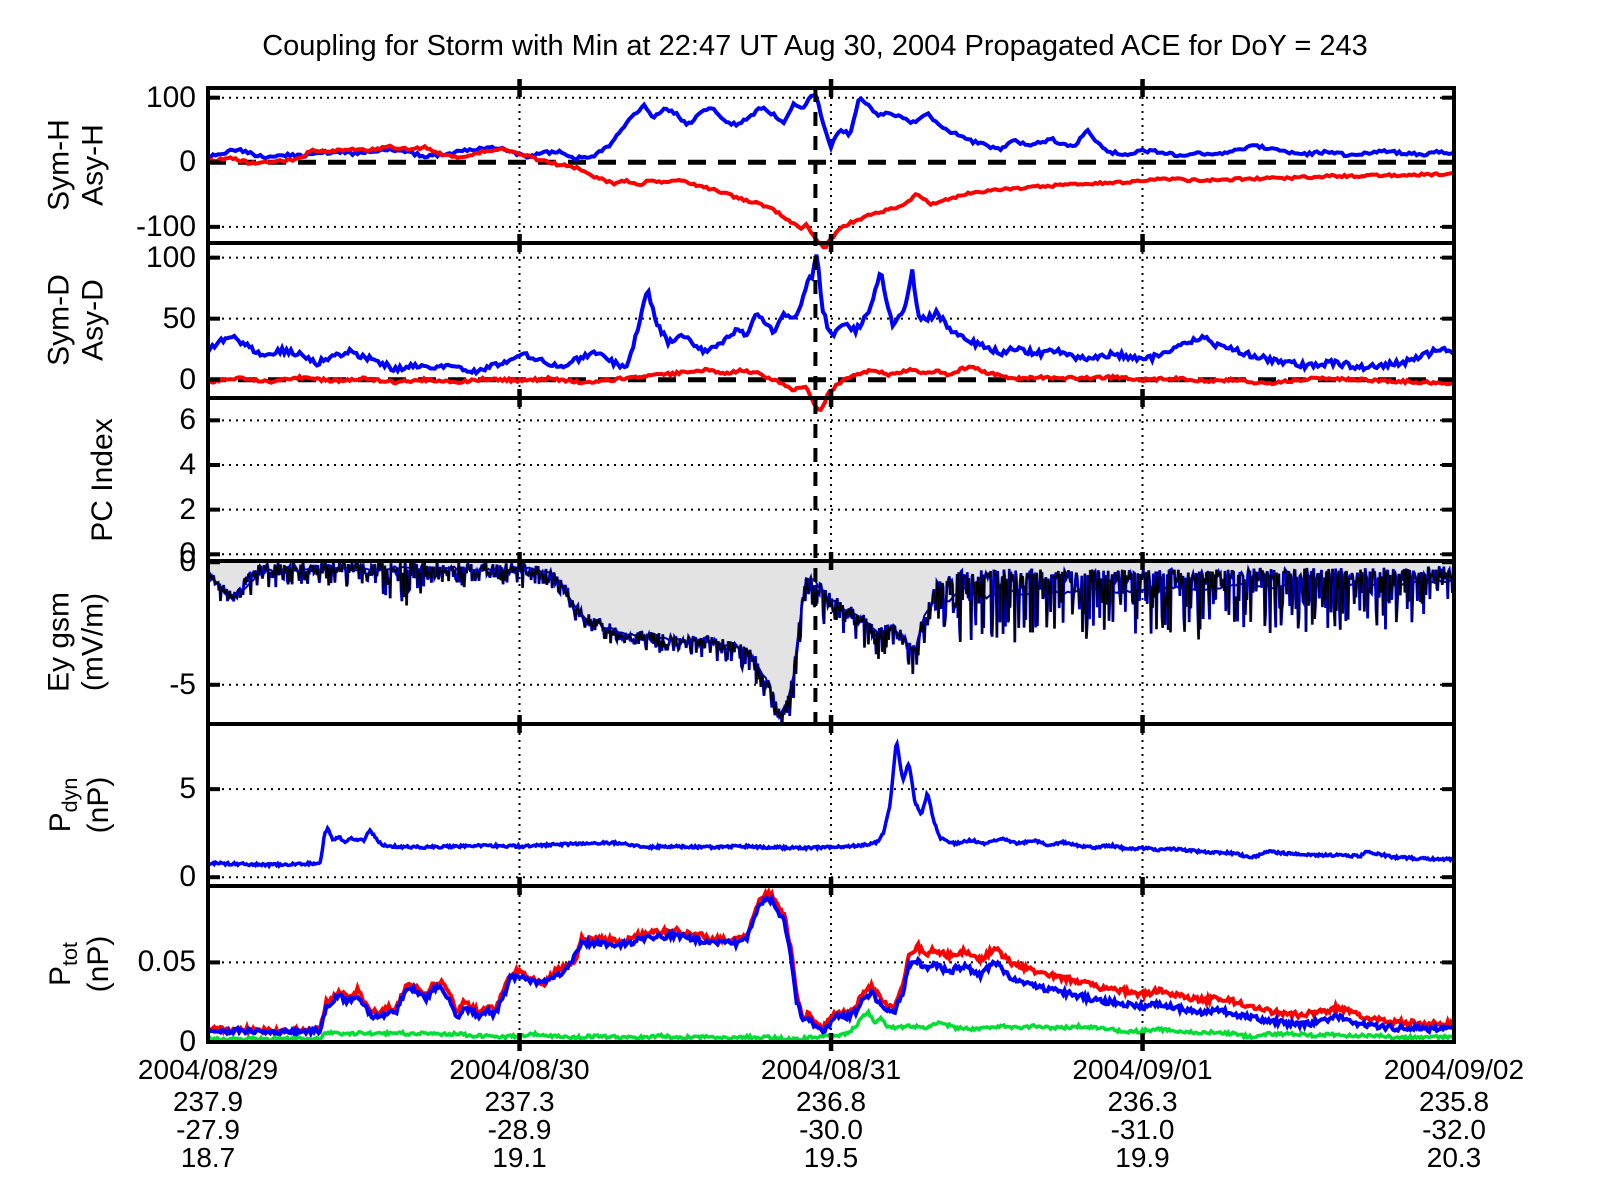  What do you see at coordinates (187, 509) in the screenshot?
I see `ytick-label-pc-index: 2` at bounding box center [187, 509].